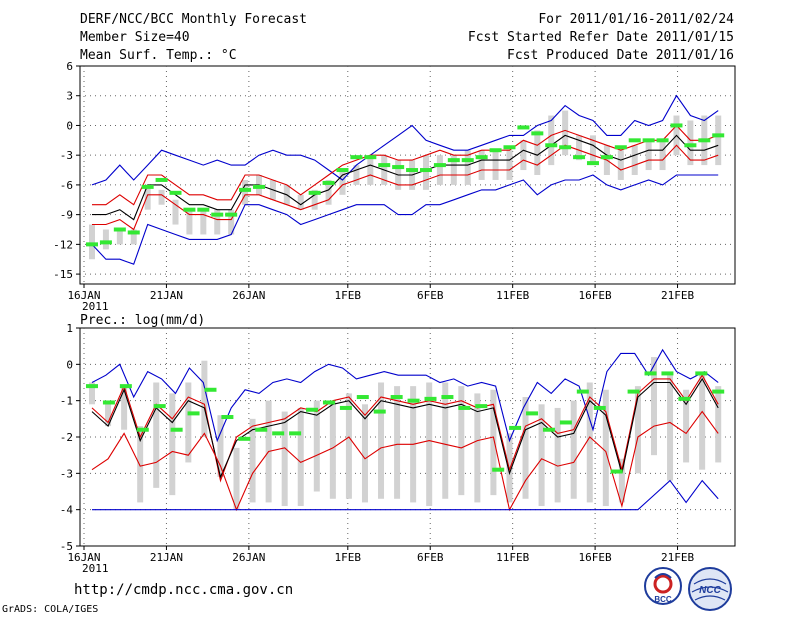 Image resolution: width=800 pixels, height=618 pixels. What do you see at coordinates (95, 568) in the screenshot?
I see `x-year-label: 2011` at bounding box center [95, 568].